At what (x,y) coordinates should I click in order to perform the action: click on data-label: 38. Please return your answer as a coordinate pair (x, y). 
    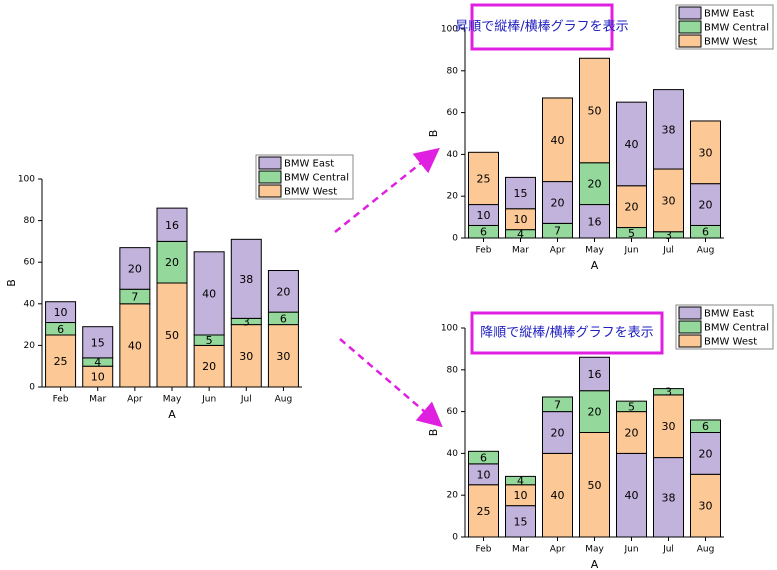
    Looking at the image, I should click on (246, 279).